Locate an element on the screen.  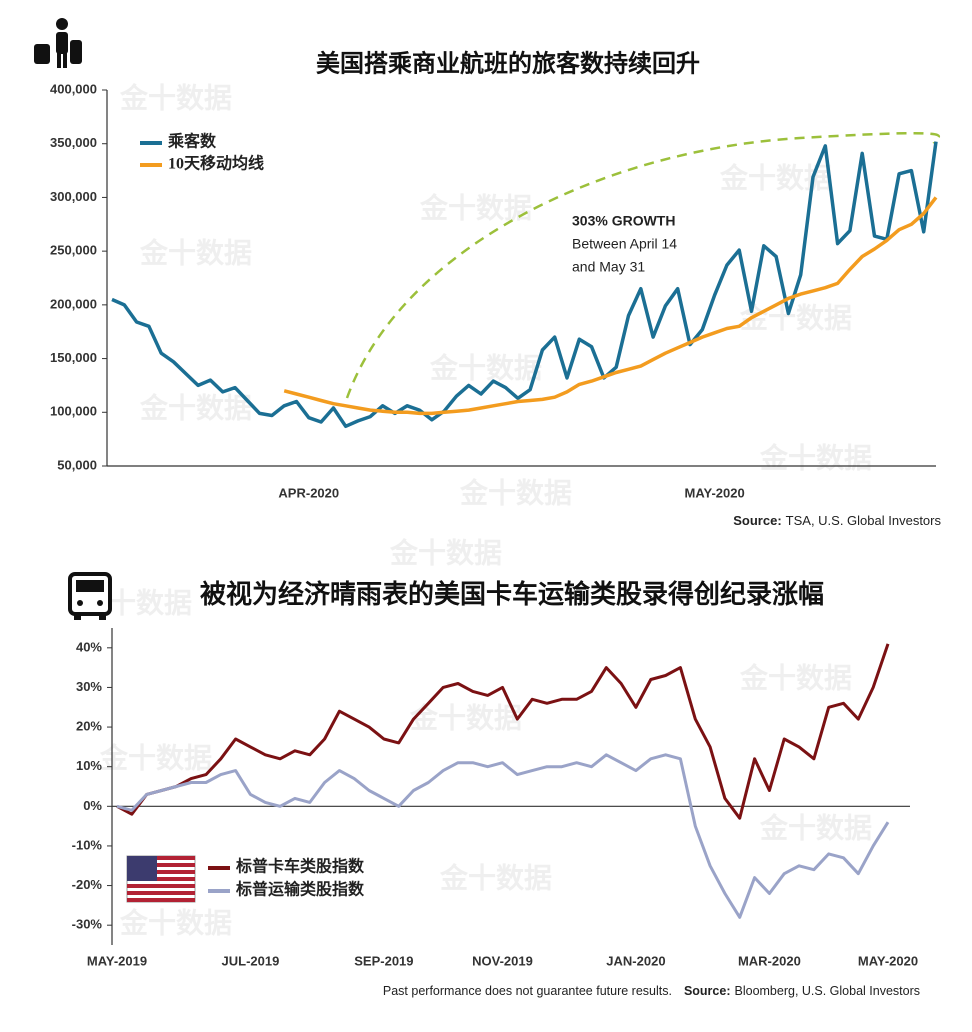
chart-title: 被视为经济晴雨表的美国卡车运输类股录得创纪录涨幅 is located at coordinates (512, 594).